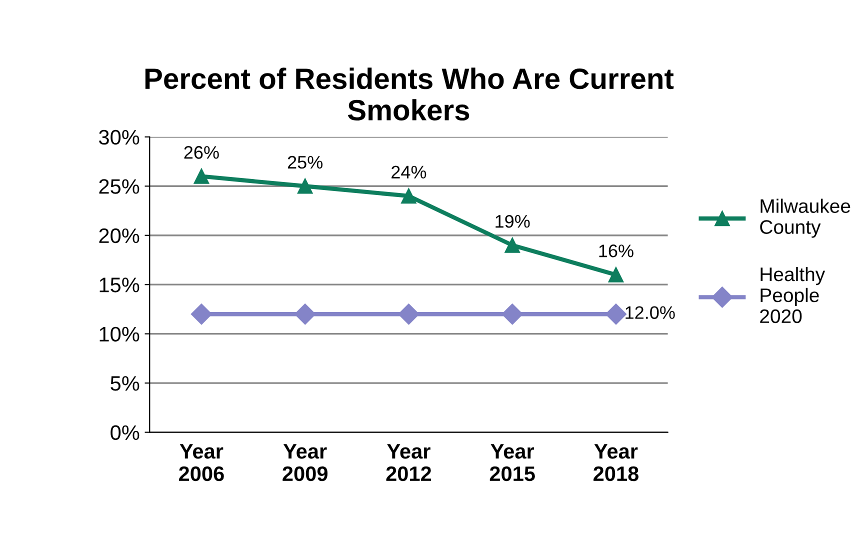 The height and width of the screenshot is (539, 865). What do you see at coordinates (201, 463) in the screenshot?
I see `x-tick-label: Year 2006` at bounding box center [201, 463].